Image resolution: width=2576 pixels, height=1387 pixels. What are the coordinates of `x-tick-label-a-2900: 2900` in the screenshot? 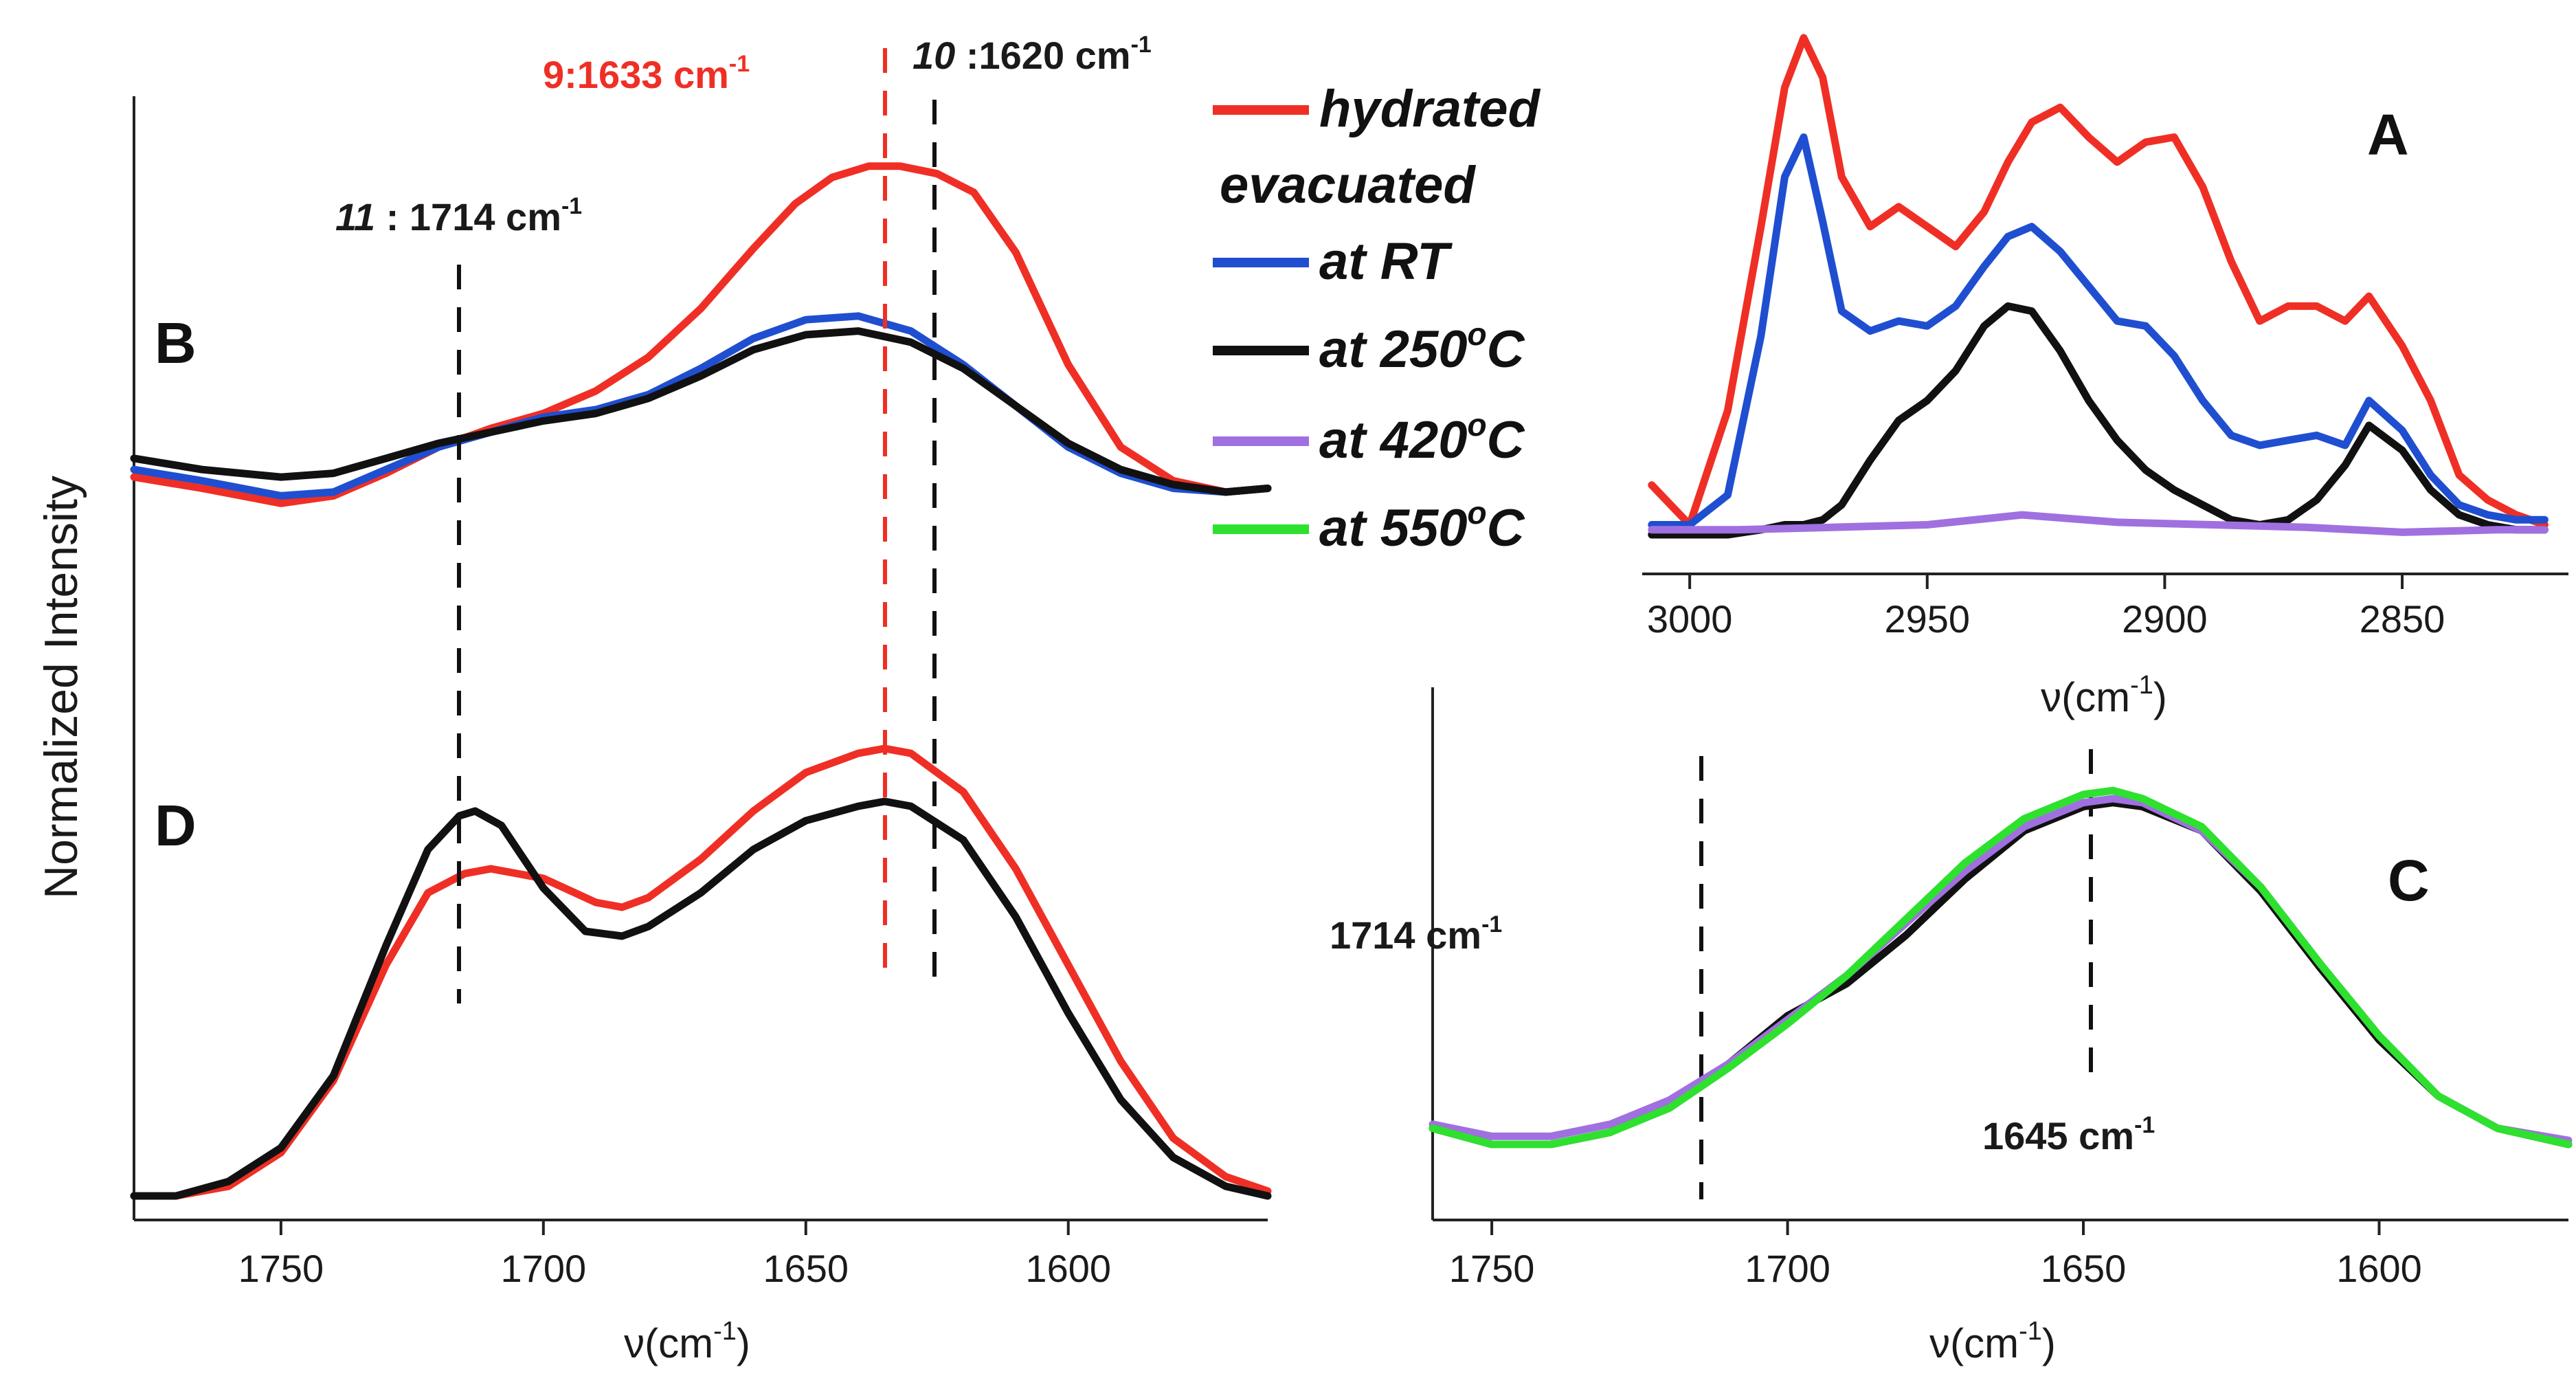 It's located at (2165, 619).